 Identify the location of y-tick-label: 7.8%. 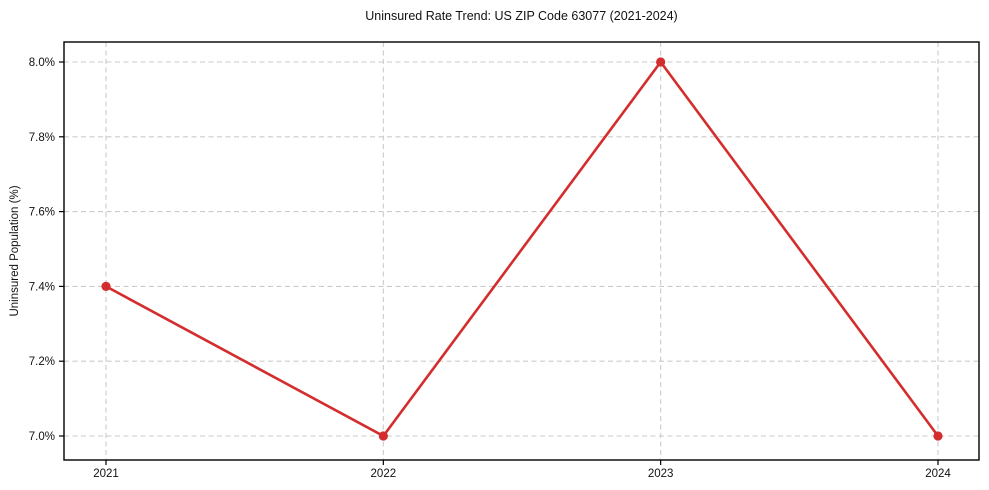
(42, 138).